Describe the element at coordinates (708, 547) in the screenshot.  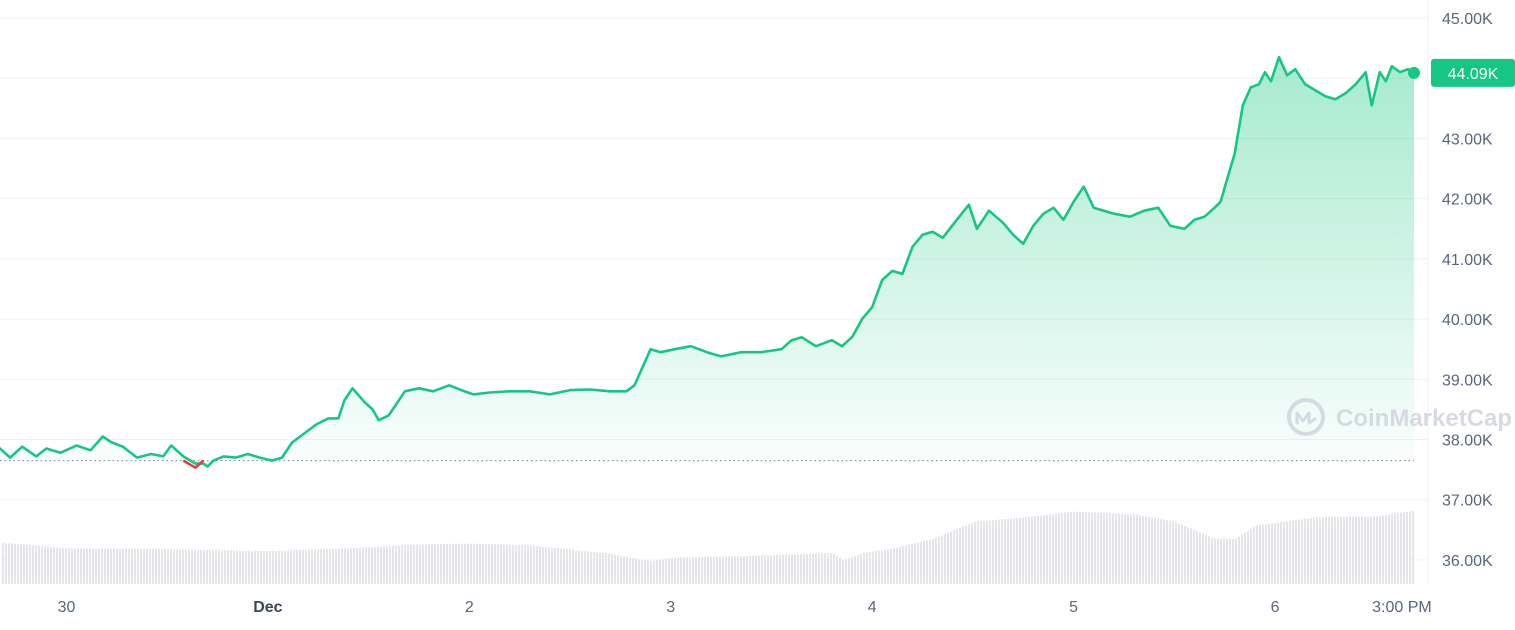
I see `volume-bars` at that location.